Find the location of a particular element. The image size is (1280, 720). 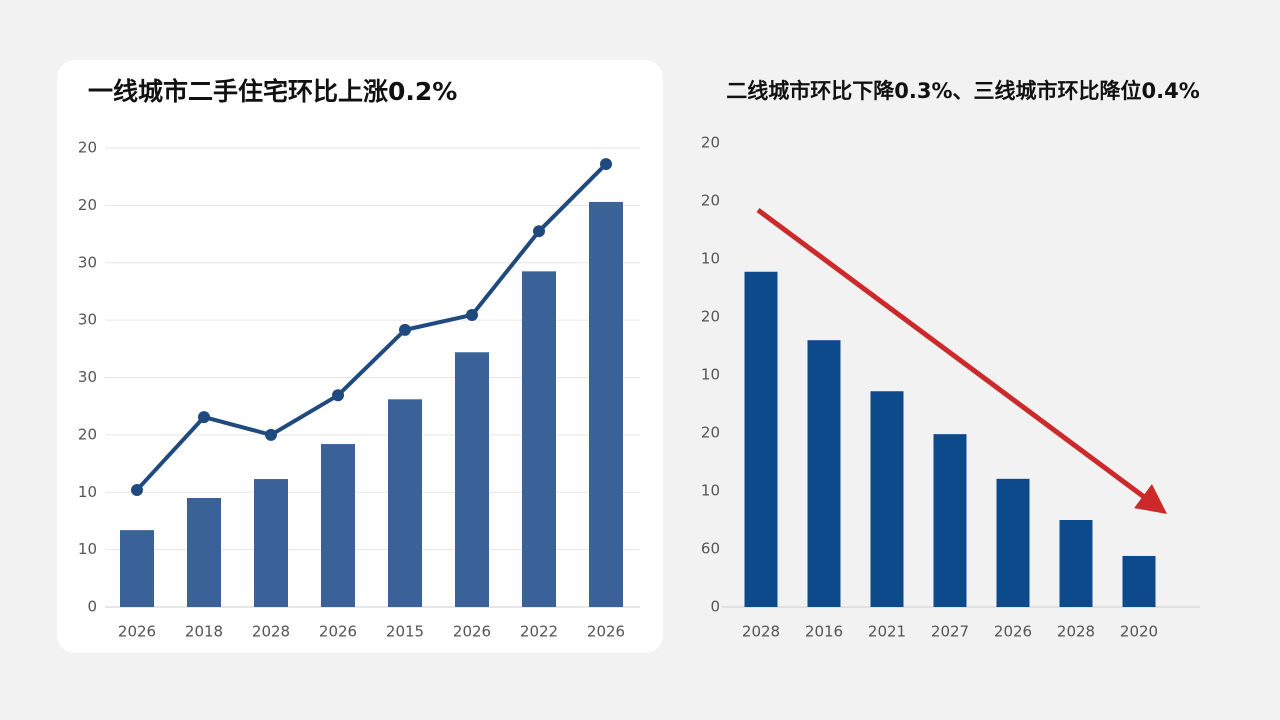

x-tick-label: 2016 is located at coordinates (824, 632).